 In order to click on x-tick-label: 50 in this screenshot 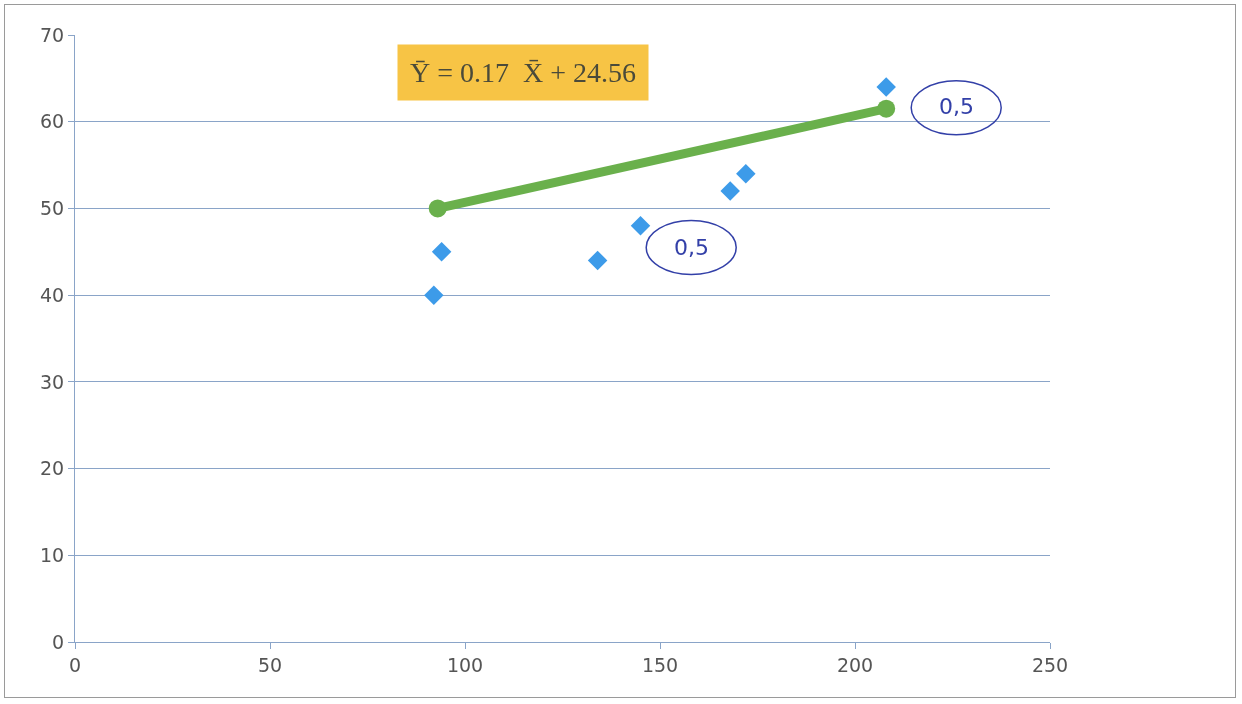, I will do `click(270, 664)`.